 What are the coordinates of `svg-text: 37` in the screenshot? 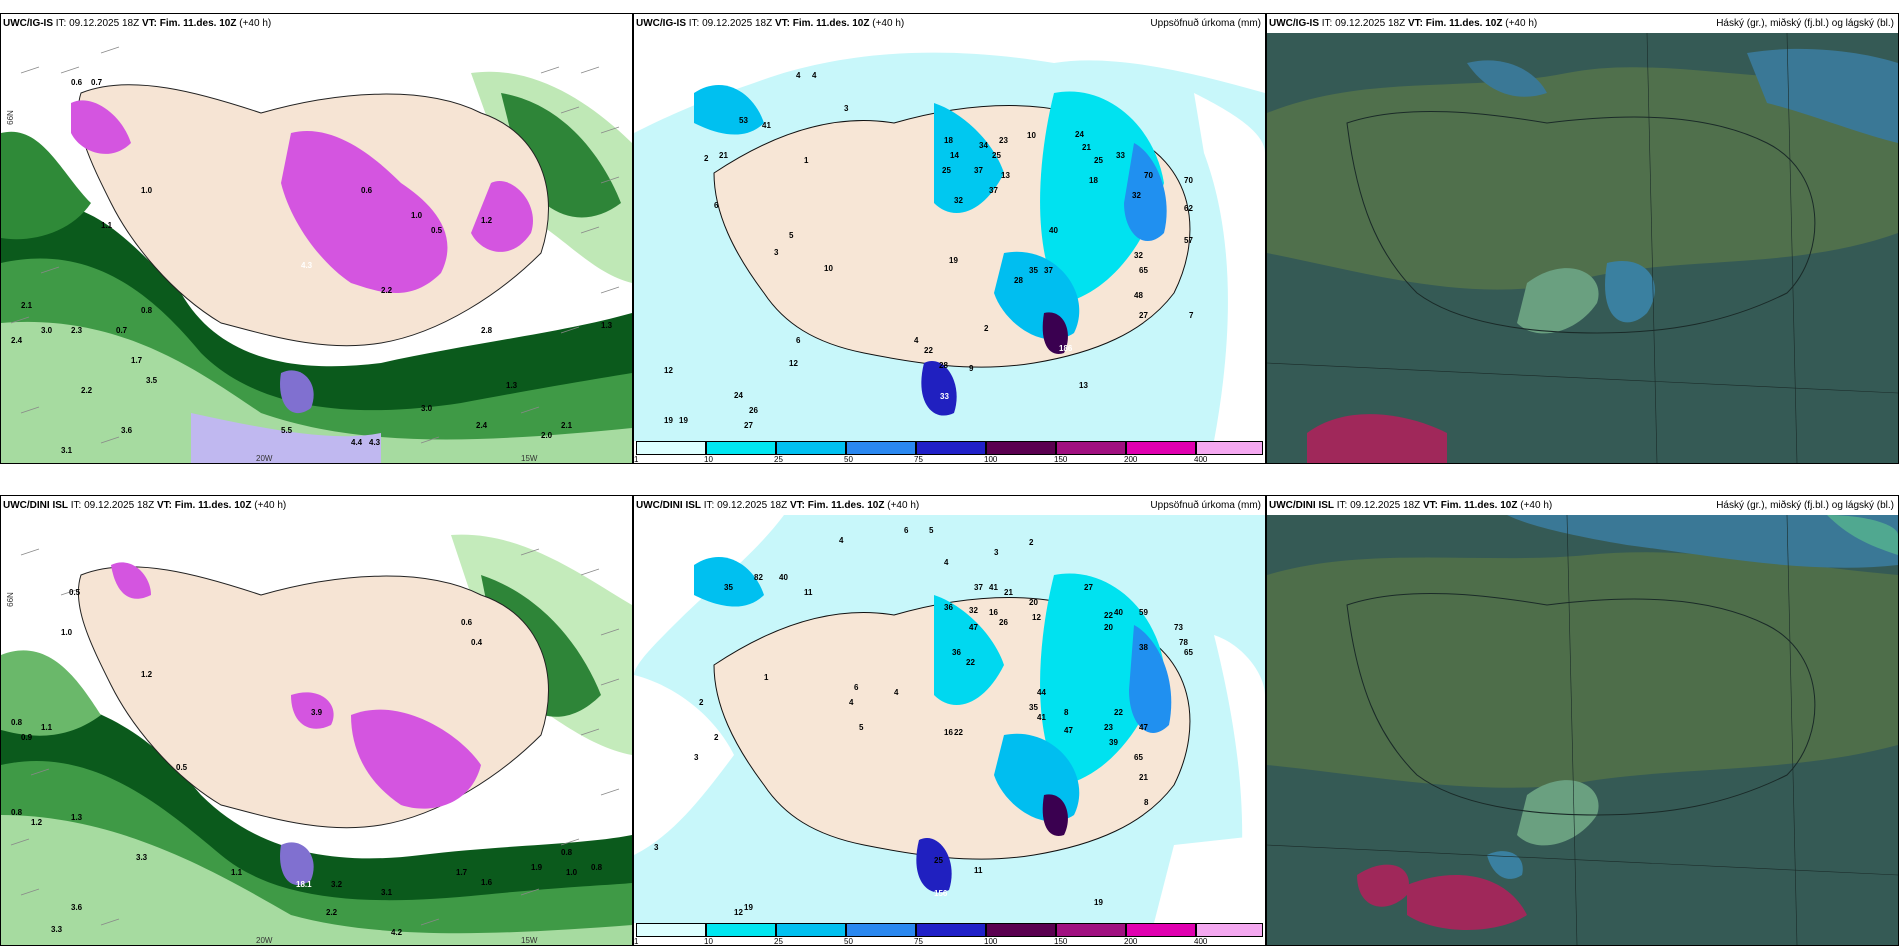 It's located at (993, 190).